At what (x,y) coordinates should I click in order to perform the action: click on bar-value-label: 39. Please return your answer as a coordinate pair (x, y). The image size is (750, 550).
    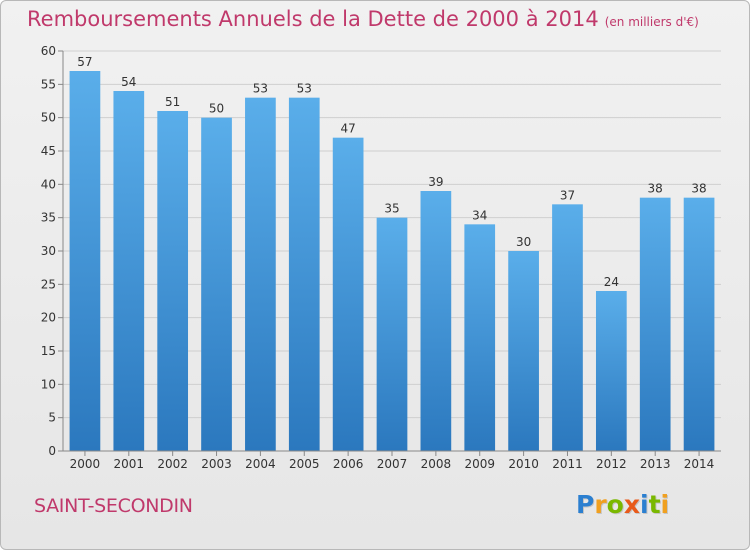
    Looking at the image, I should click on (435, 182).